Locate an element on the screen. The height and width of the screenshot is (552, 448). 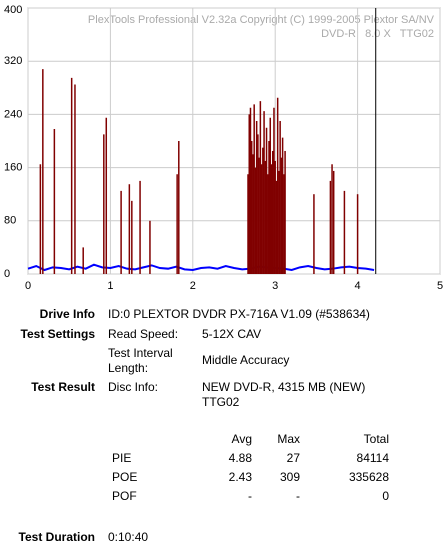
pie-line is located at coordinates (201, 267).